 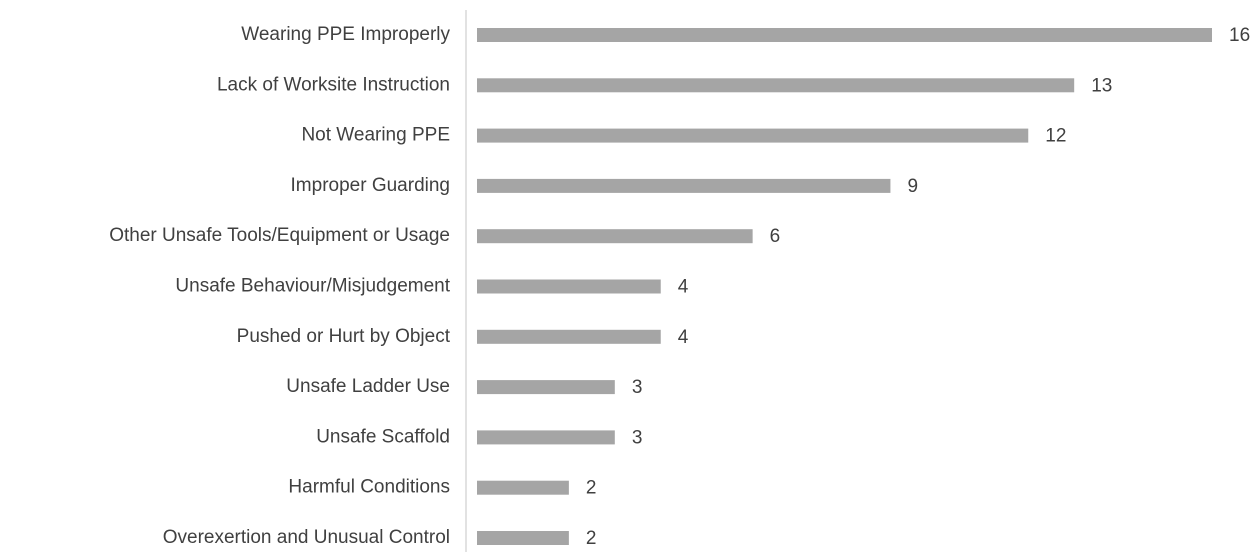 What do you see at coordinates (279, 235) in the screenshot?
I see `category-label: Other Unsafe Tools/Equipment or Usage` at bounding box center [279, 235].